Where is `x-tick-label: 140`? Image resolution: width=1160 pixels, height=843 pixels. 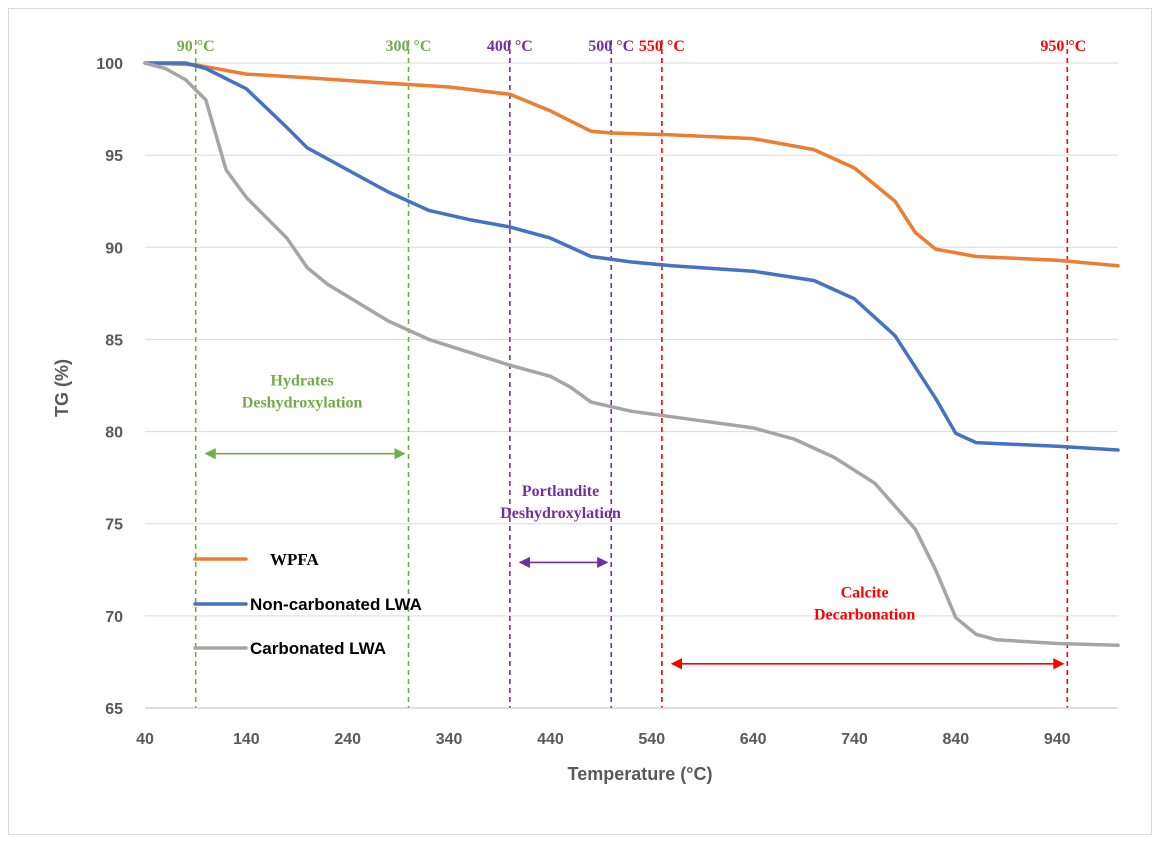
x-tick-label: 140 is located at coordinates (246, 739).